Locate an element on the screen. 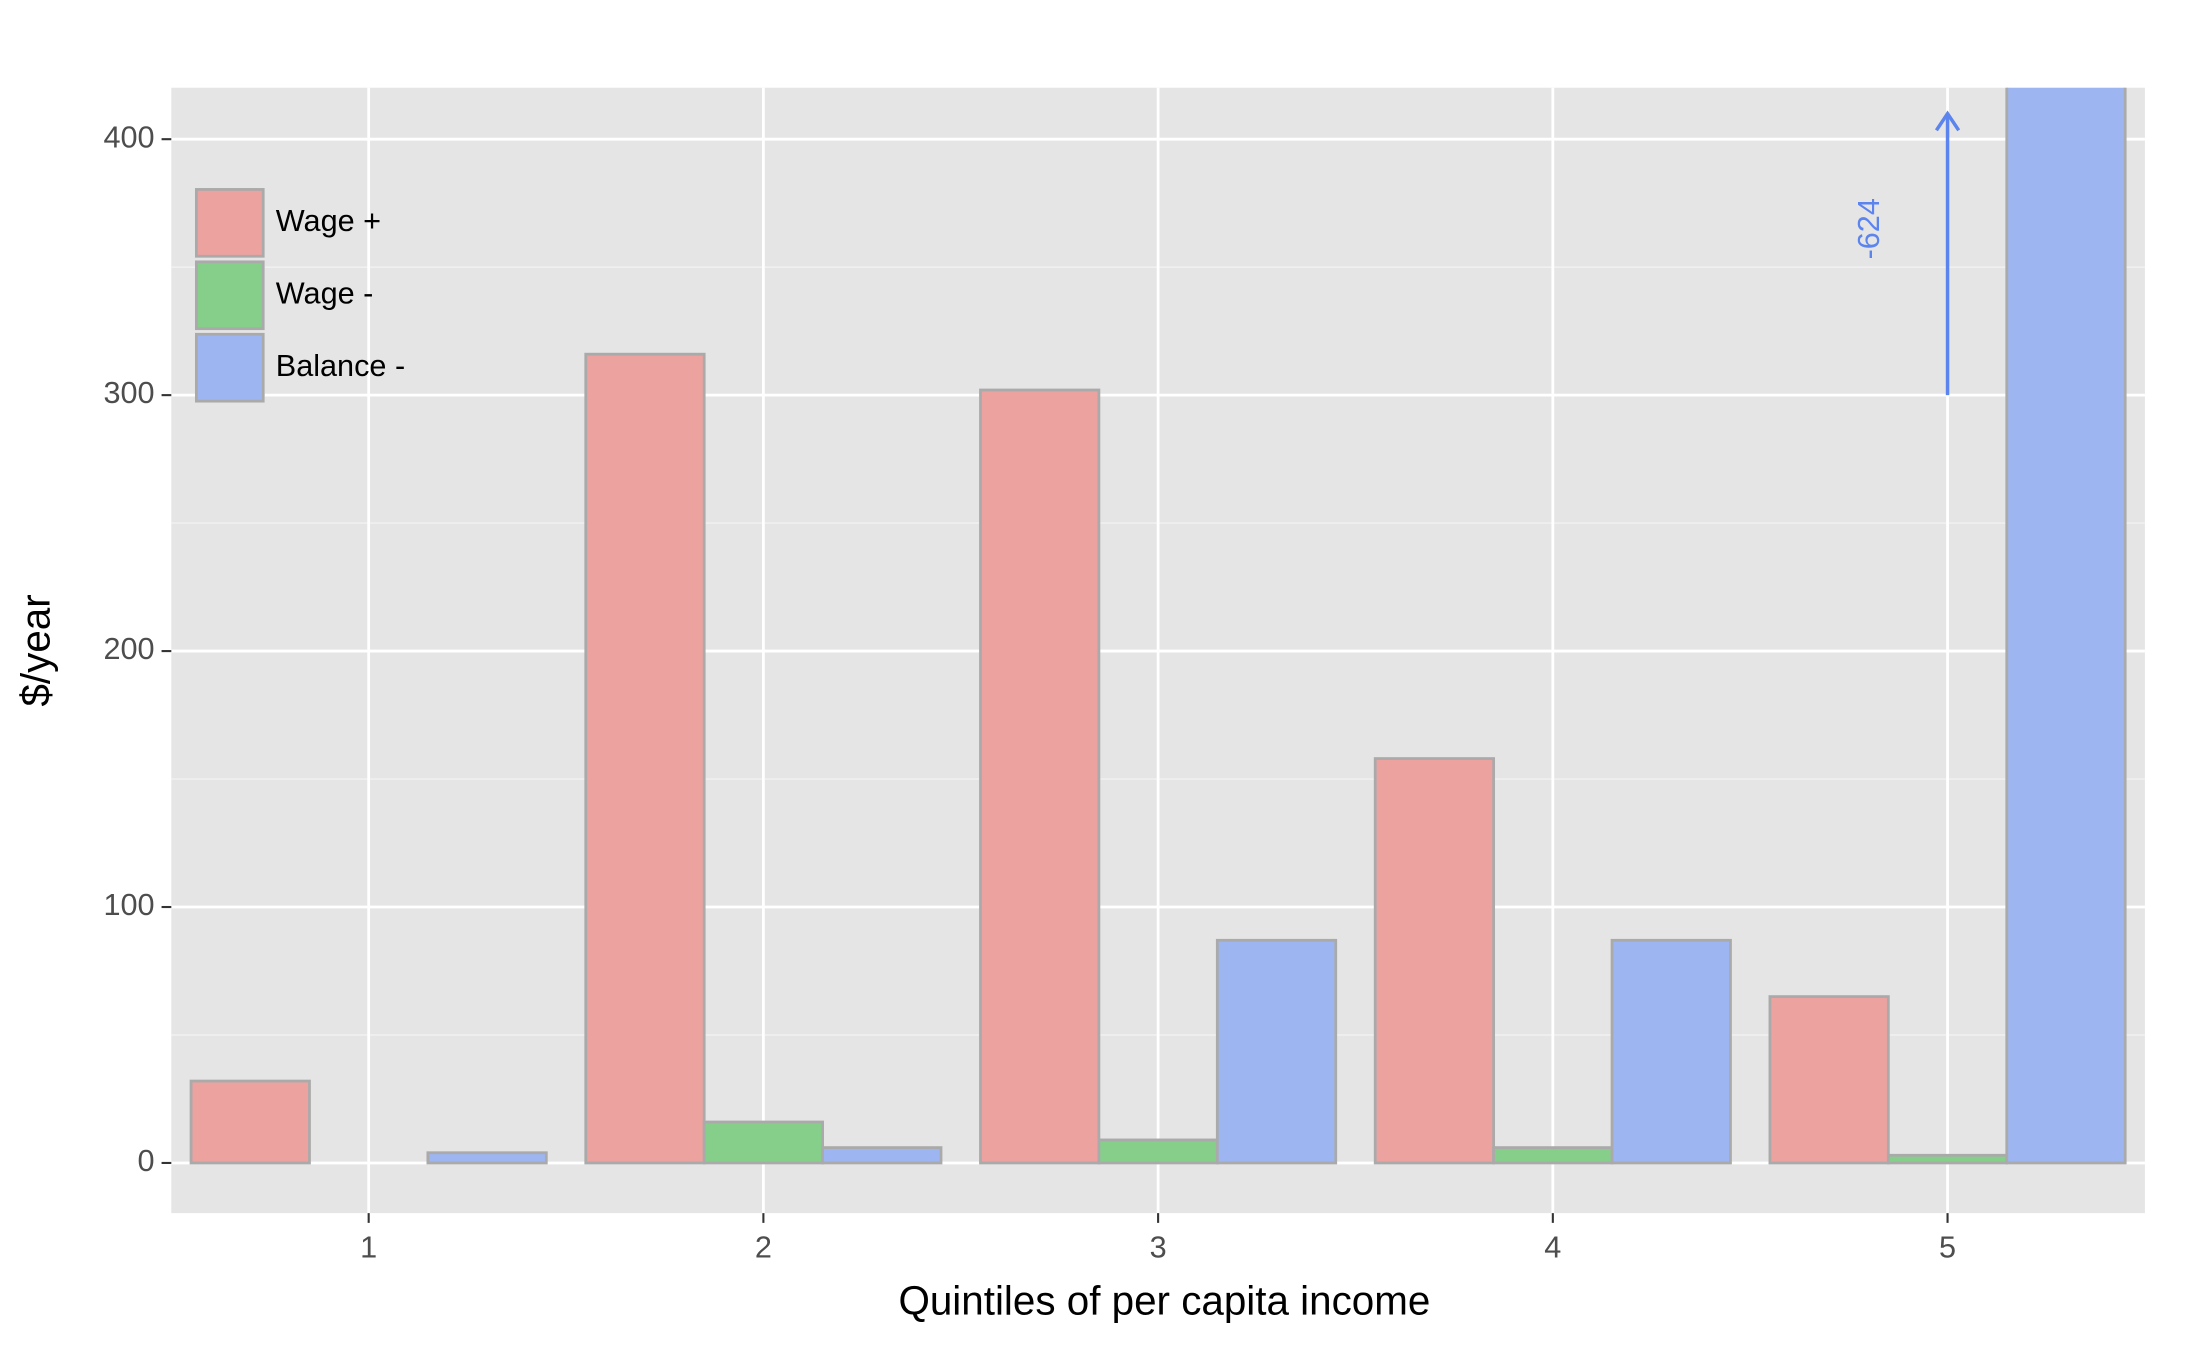  x-tick-label: 2 is located at coordinates (763, 1247).